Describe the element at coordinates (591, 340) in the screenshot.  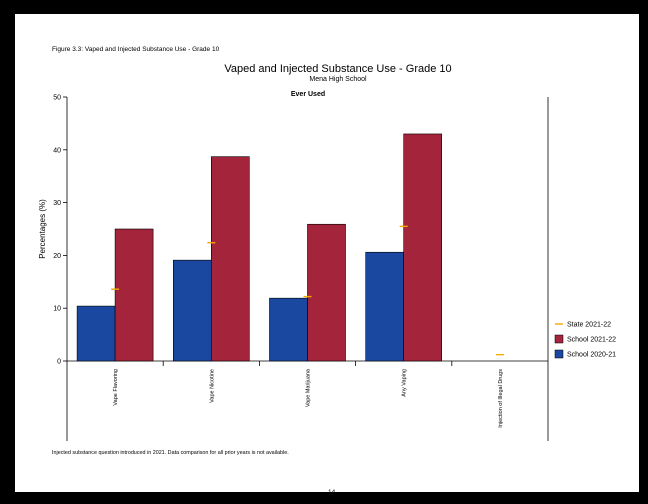
I see `legend-label: School 2021-22` at that location.